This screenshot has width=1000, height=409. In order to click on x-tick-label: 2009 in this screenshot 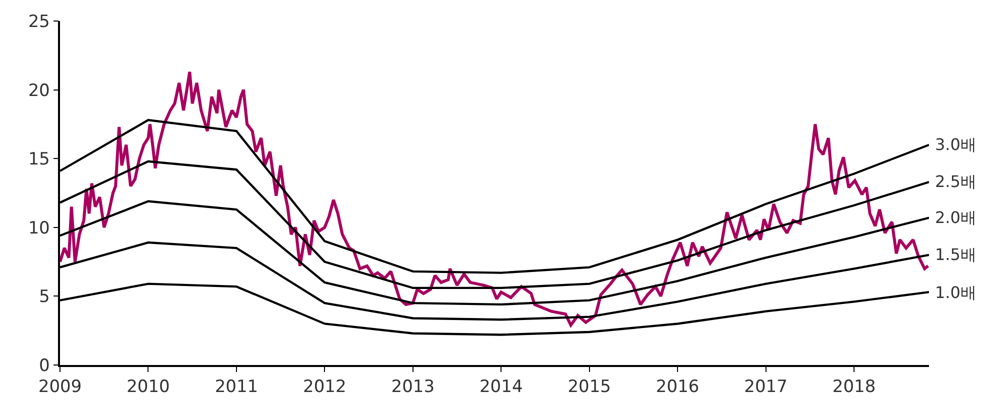, I will do `click(60, 387)`.